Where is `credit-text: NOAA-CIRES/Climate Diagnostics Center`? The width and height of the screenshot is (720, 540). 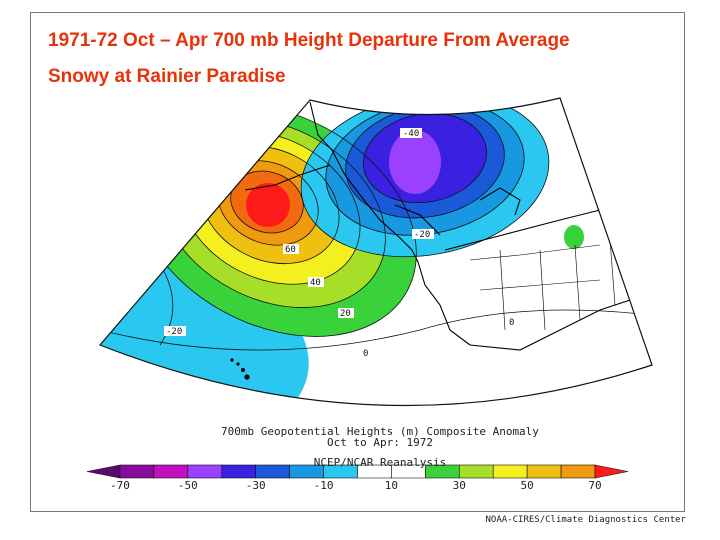 credit-text: NOAA-CIRES/Climate Diagnostics Center is located at coordinates (585, 520).